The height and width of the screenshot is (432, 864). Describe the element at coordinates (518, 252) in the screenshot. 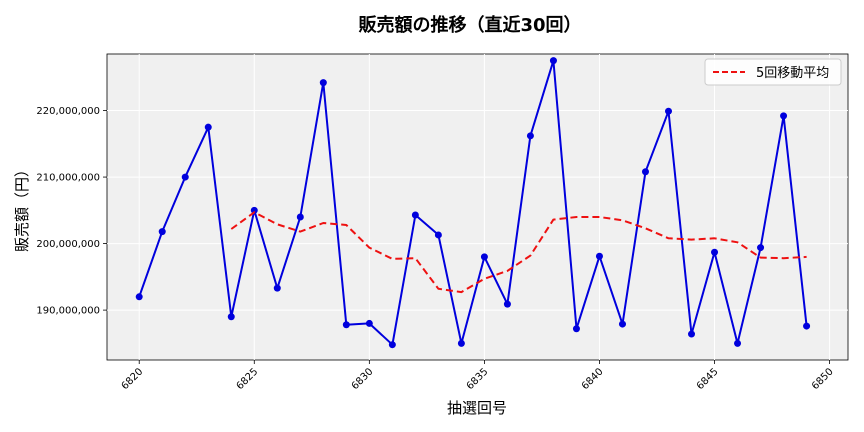

I see `moving-average-line` at that location.